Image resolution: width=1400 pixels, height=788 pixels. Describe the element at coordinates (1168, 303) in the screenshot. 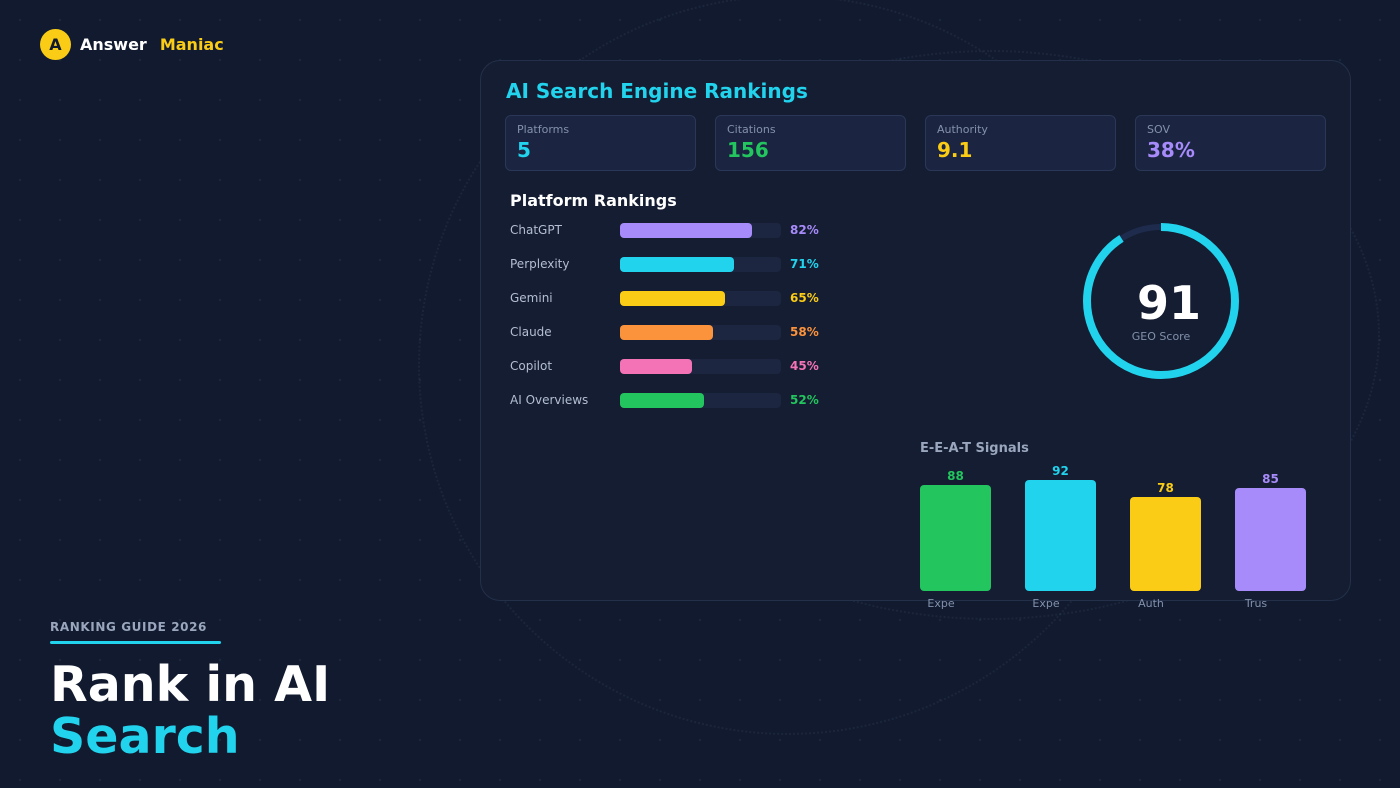

I see `geo-score-value: 91` at that location.